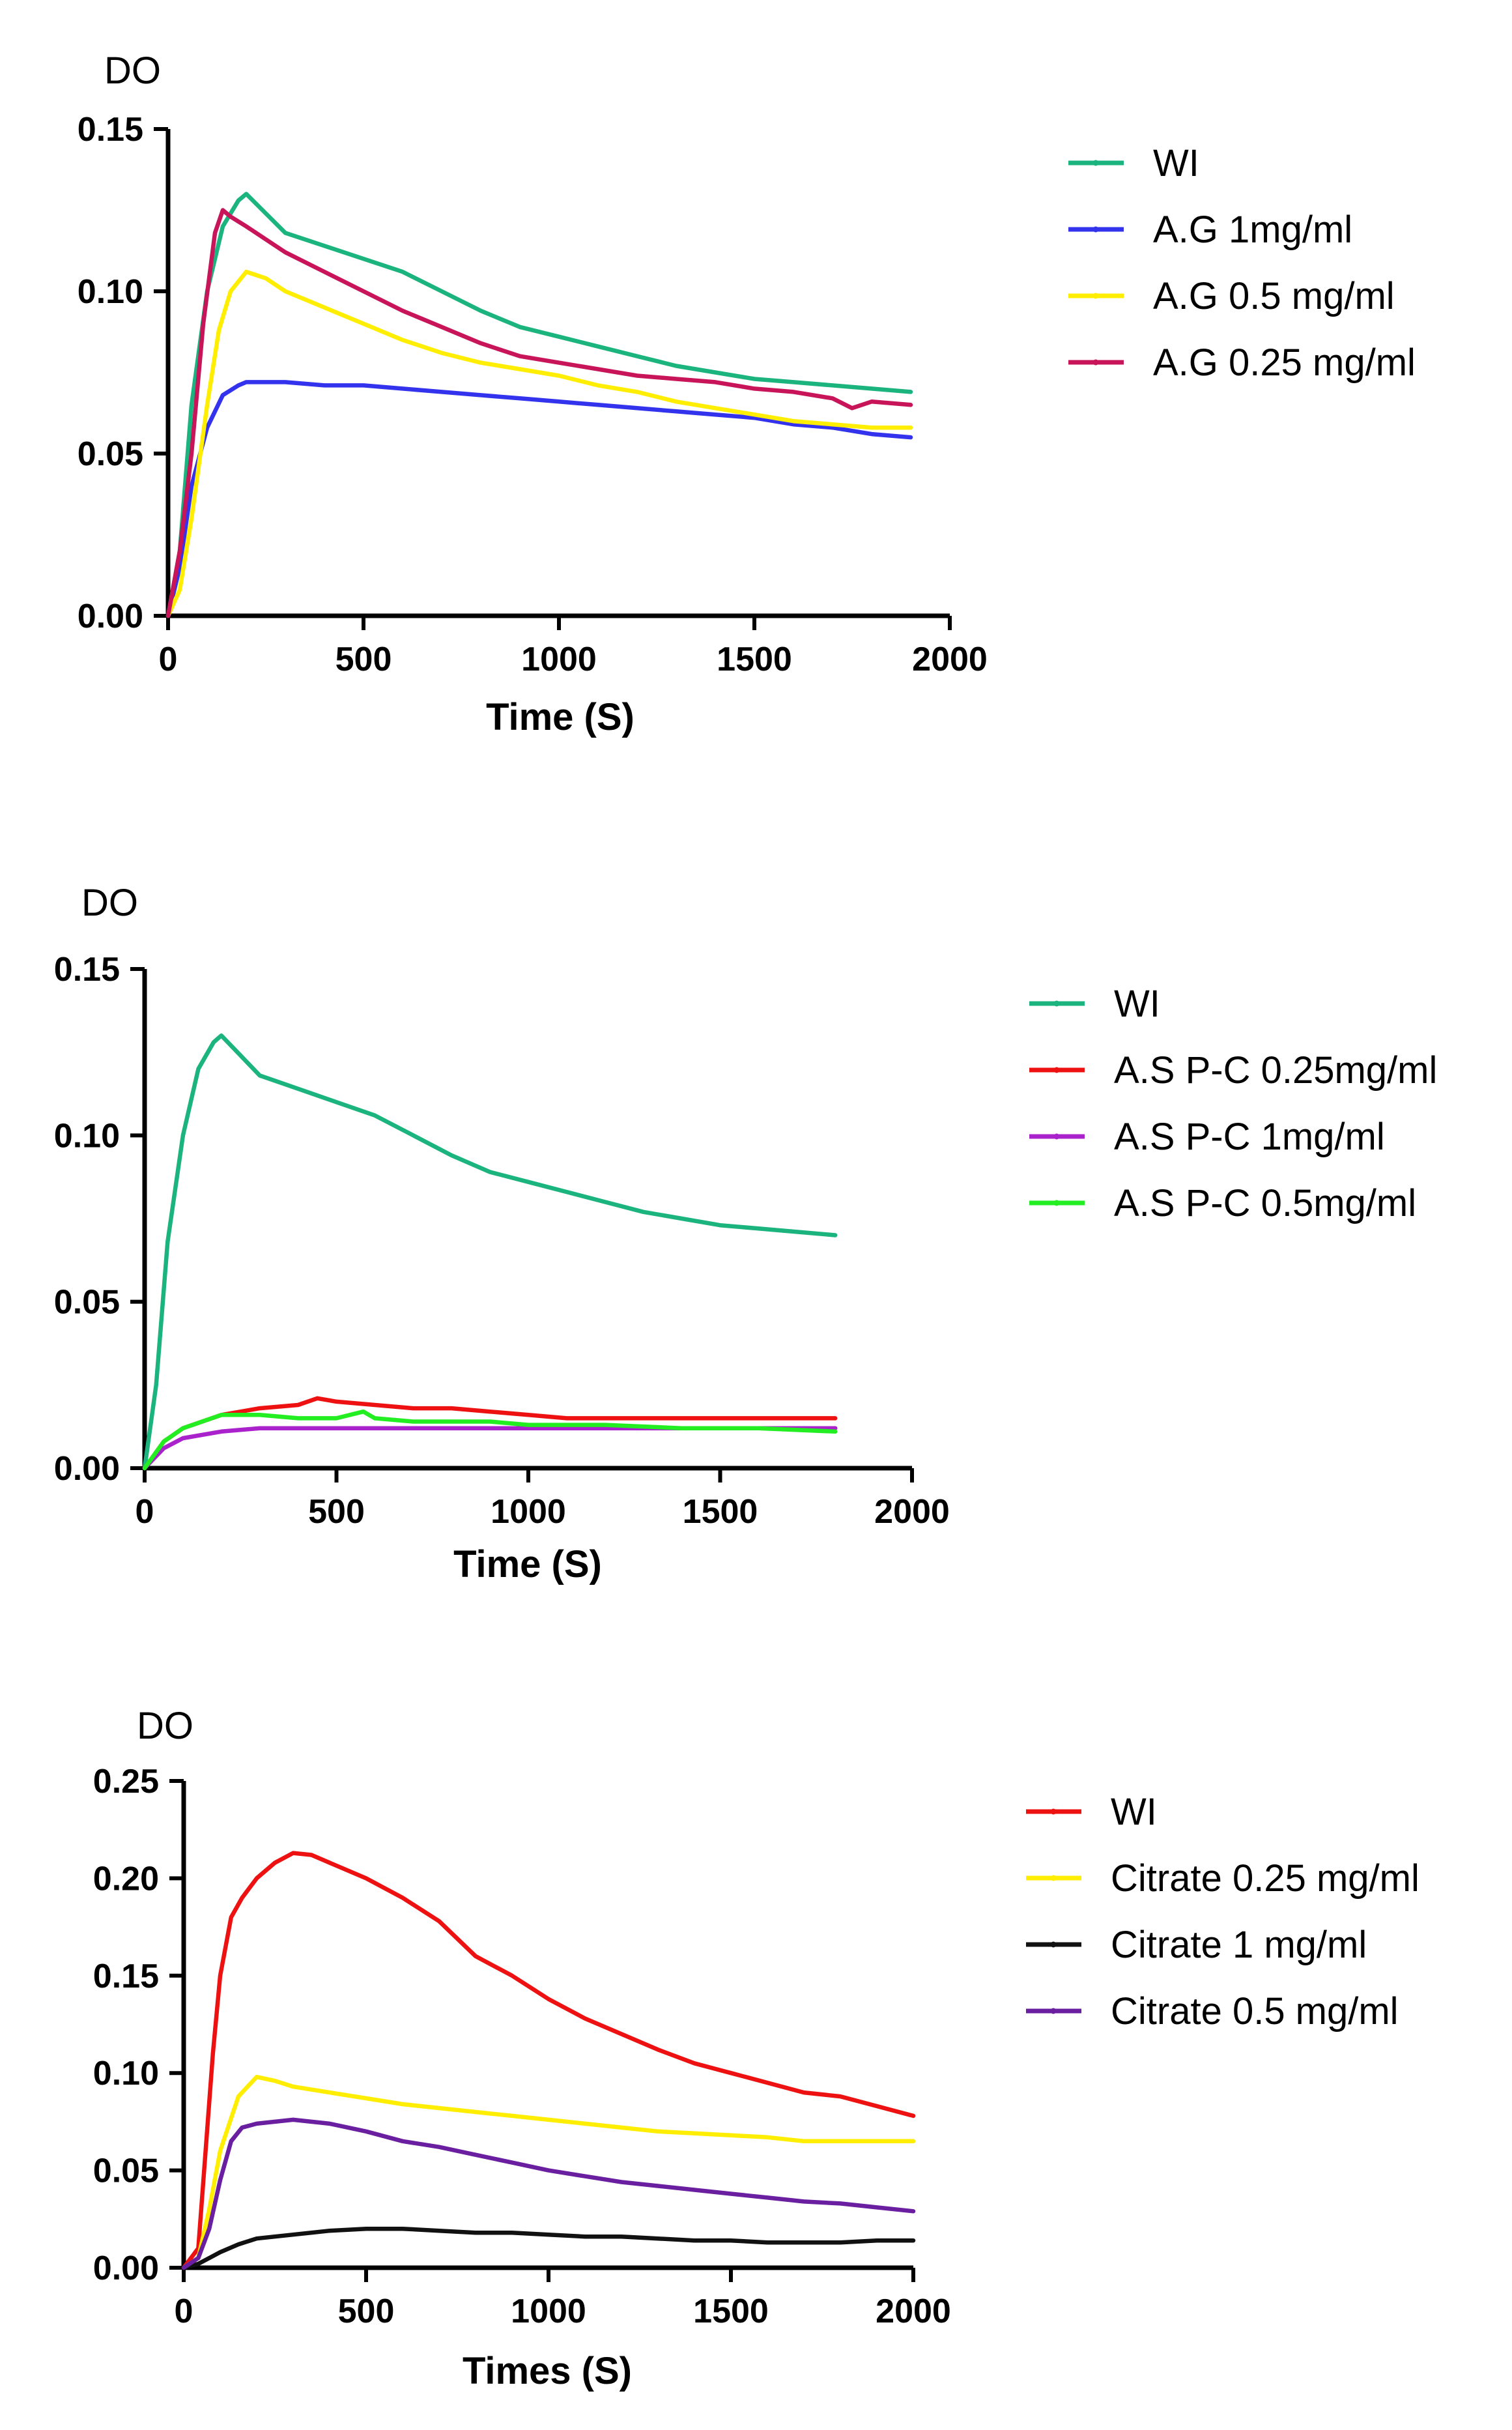 This screenshot has width=1512, height=2430. Describe the element at coordinates (1252, 230) in the screenshot. I see `legend-label: A.G 1mg/ml` at that location.